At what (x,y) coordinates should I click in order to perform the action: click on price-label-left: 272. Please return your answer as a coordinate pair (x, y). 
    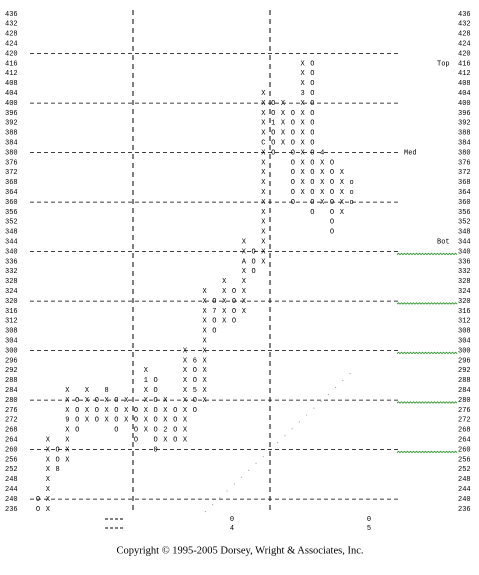
    Looking at the image, I should click on (11, 421).